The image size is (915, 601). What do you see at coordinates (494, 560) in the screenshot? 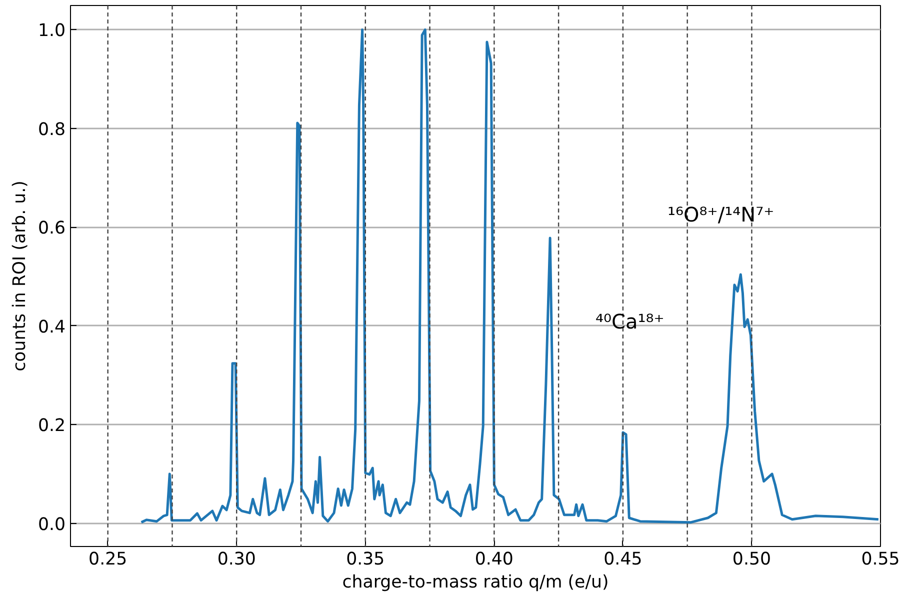
I see `x-tick-label: 0.40` at bounding box center [494, 560].